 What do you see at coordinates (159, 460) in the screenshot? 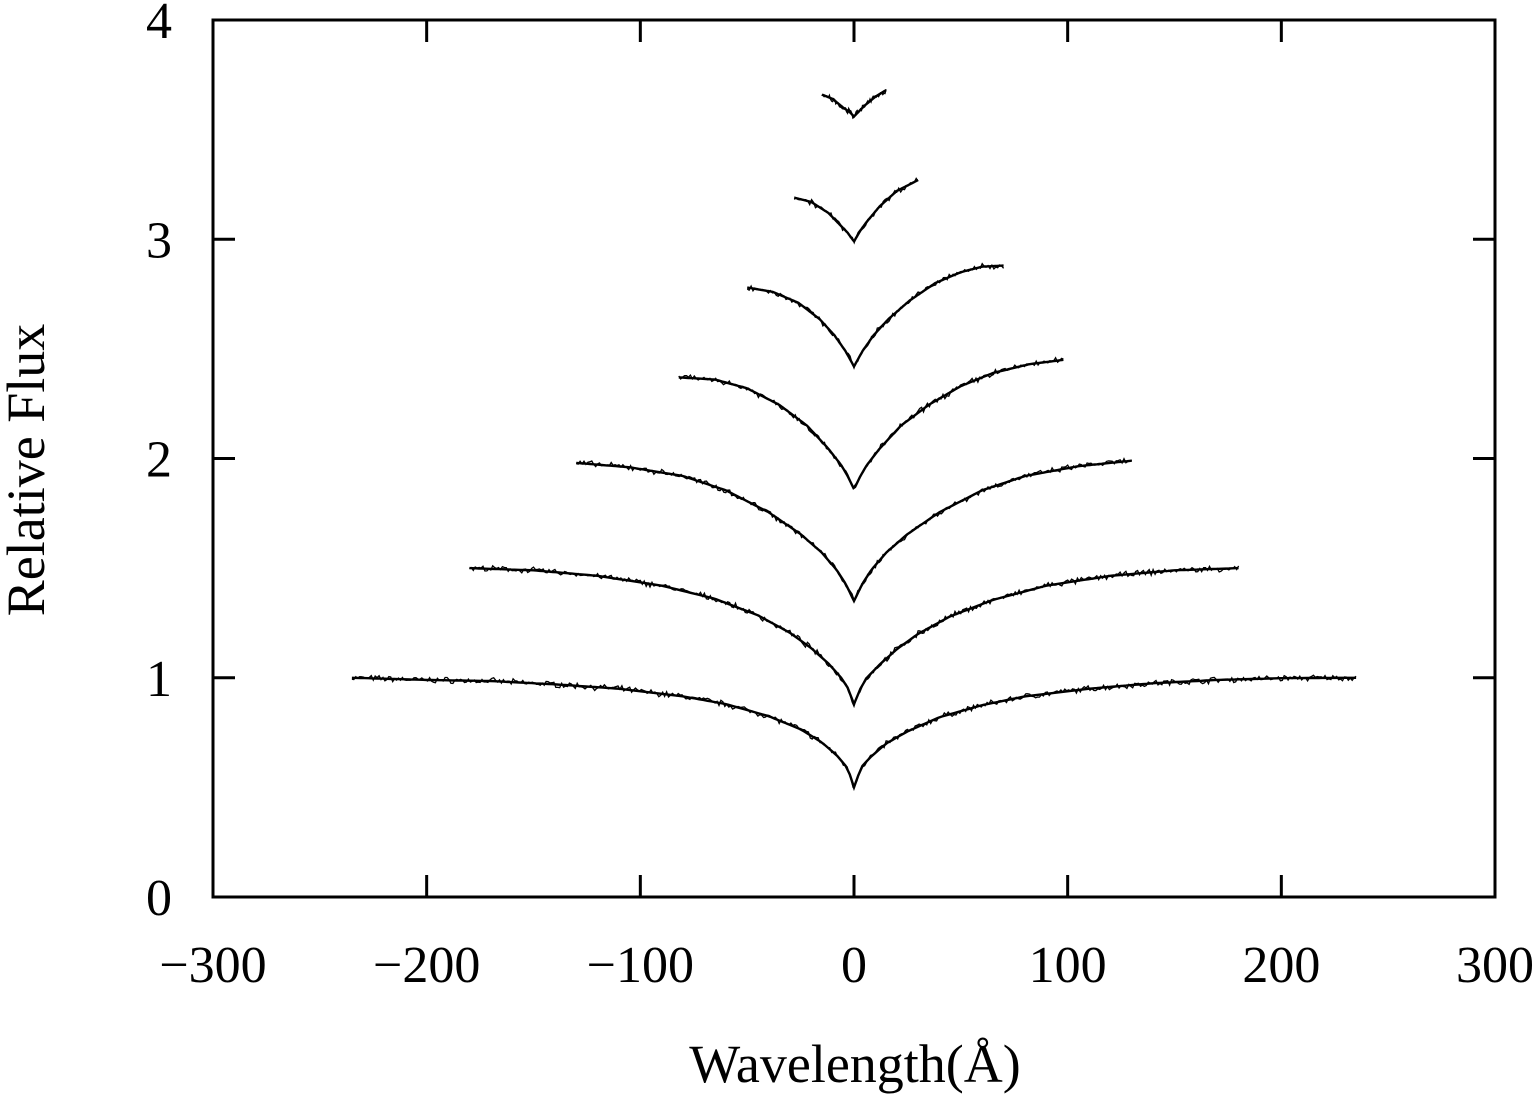
I see `y-tick-label: 2` at bounding box center [159, 460].